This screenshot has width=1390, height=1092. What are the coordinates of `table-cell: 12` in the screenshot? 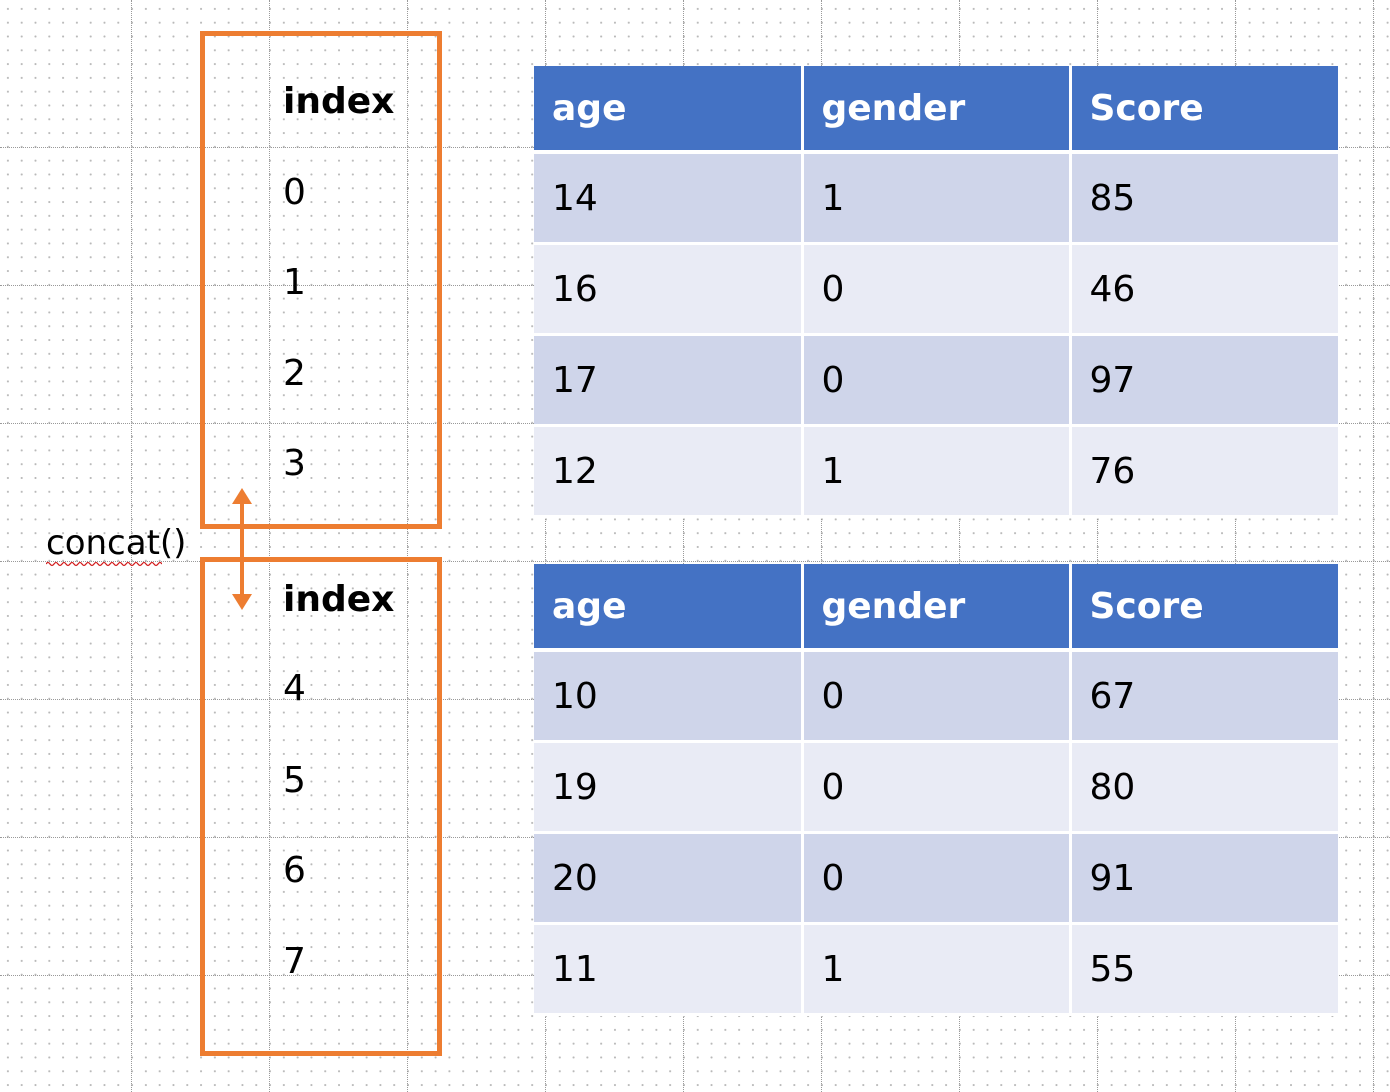 It's located at (669, 471).